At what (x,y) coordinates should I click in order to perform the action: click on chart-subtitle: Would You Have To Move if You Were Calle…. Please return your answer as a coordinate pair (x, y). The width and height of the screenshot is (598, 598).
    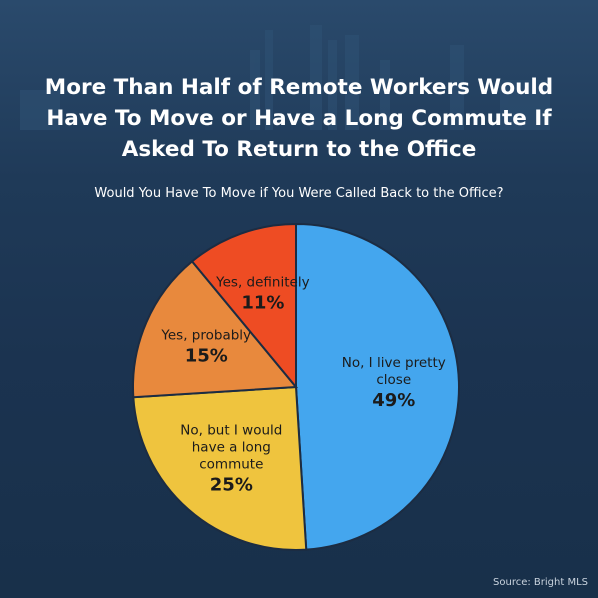
    Looking at the image, I should click on (299, 193).